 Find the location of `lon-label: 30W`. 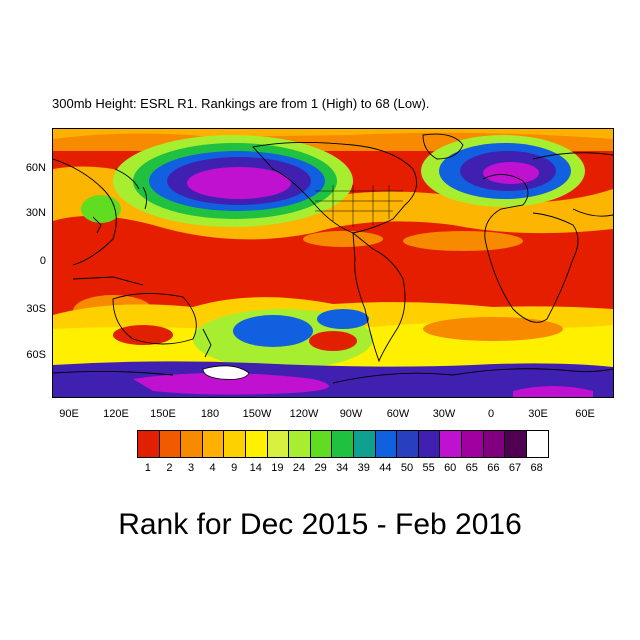

lon-label: 30W is located at coordinates (444, 414).